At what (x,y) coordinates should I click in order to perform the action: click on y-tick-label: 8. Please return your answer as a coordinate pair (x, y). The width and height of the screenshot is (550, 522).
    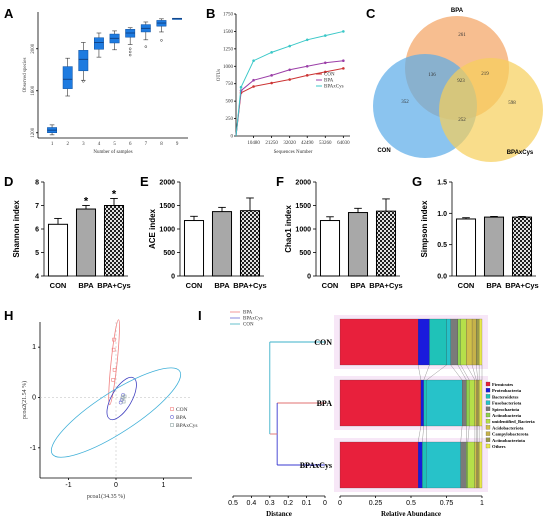
    Looking at the image, I should click on (37, 183).